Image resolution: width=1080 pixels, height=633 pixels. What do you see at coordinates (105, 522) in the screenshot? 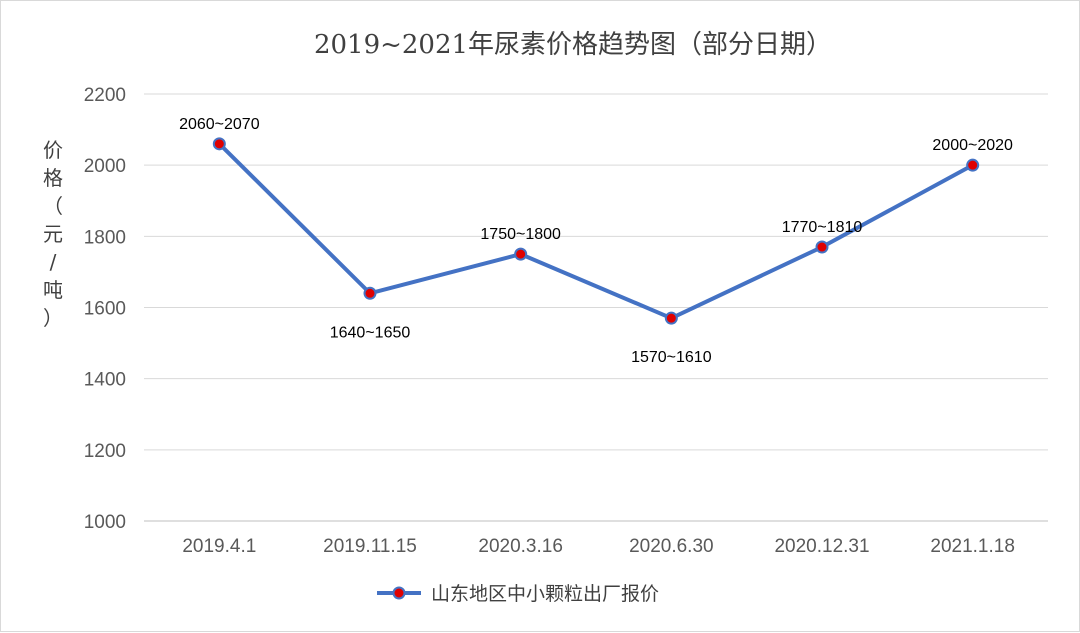
I see `y-tick-label: 1000` at bounding box center [105, 522].